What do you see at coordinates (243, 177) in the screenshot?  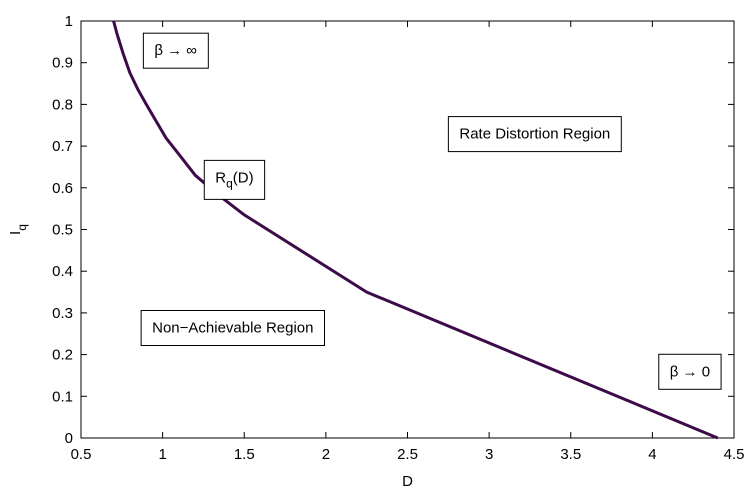 I see `annotation-suffix: (D)` at bounding box center [243, 177].